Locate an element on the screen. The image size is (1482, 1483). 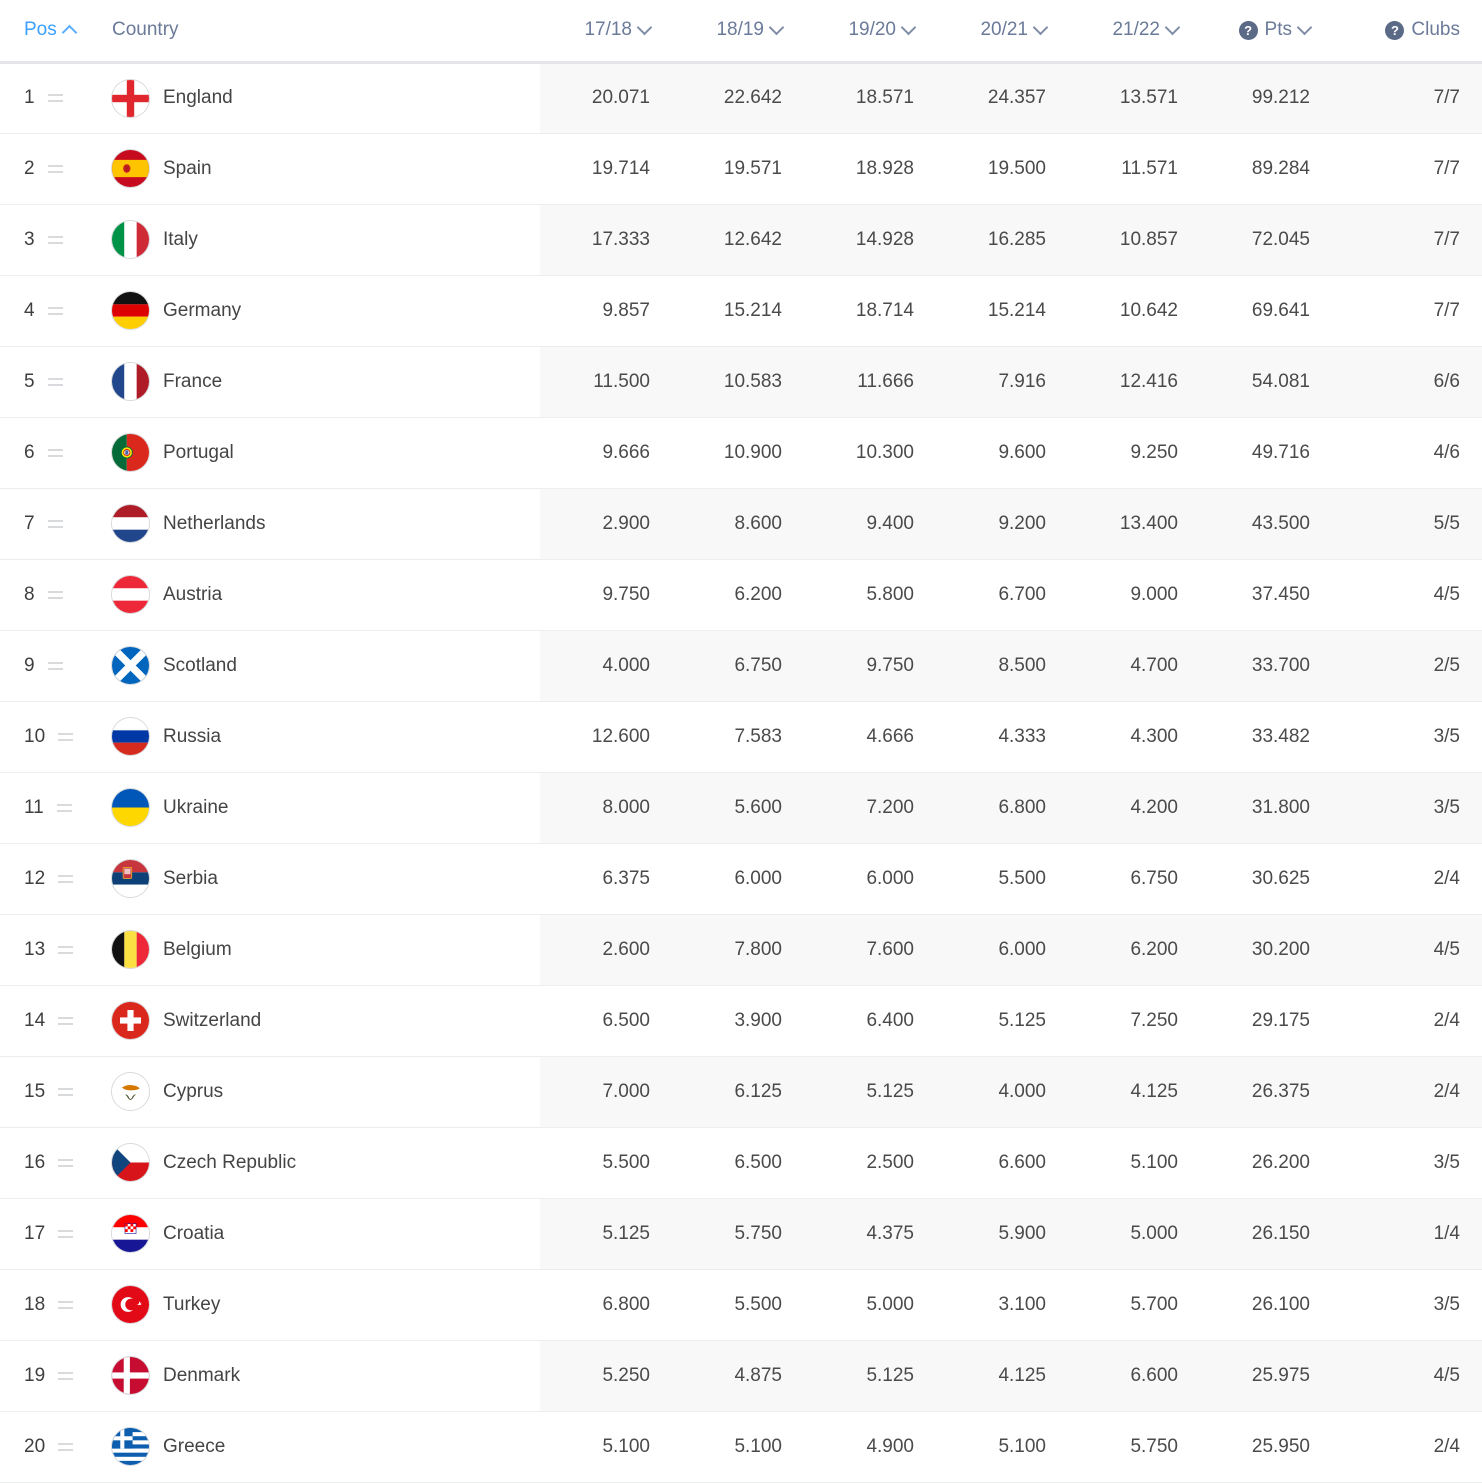
chevron-down-icon is located at coordinates (908, 27).